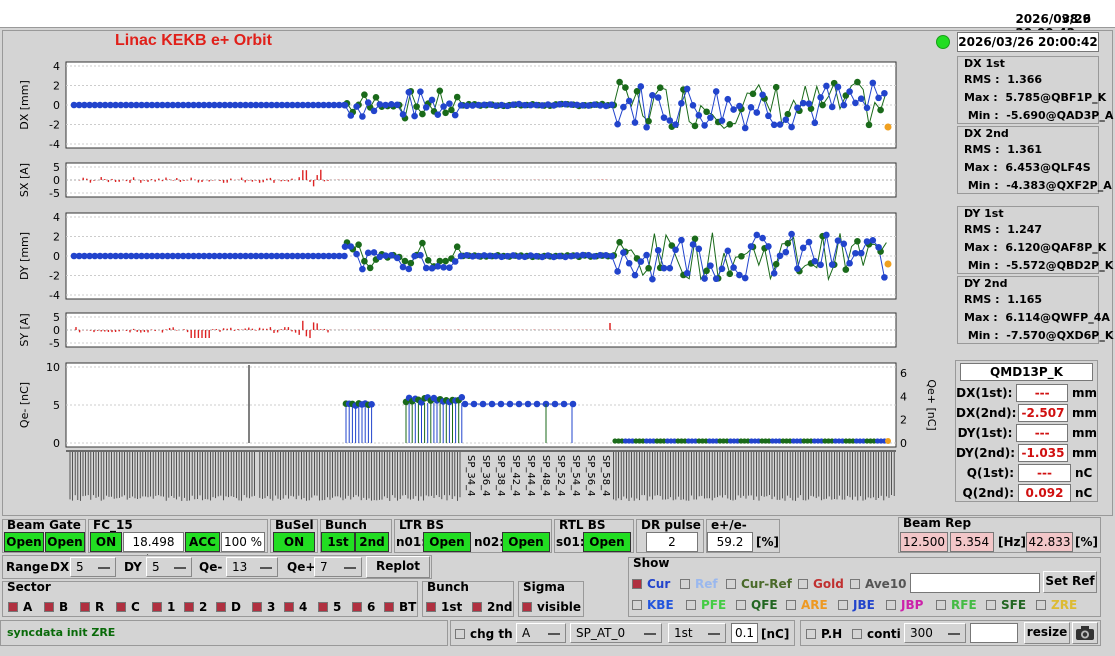  Describe the element at coordinates (398, 567) in the screenshot. I see `replot-button: Replot` at that location.